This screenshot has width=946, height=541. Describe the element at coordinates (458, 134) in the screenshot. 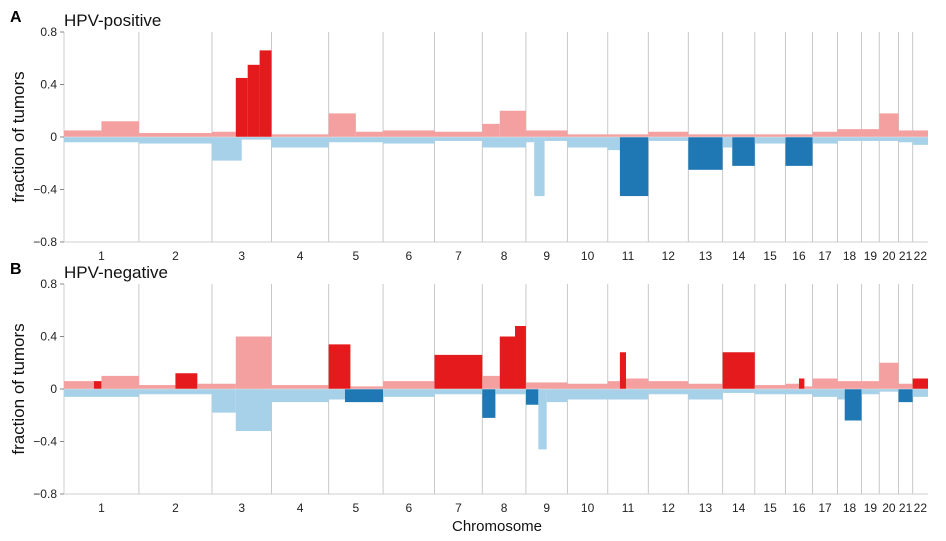

I see `gain-bar-chr7` at that location.